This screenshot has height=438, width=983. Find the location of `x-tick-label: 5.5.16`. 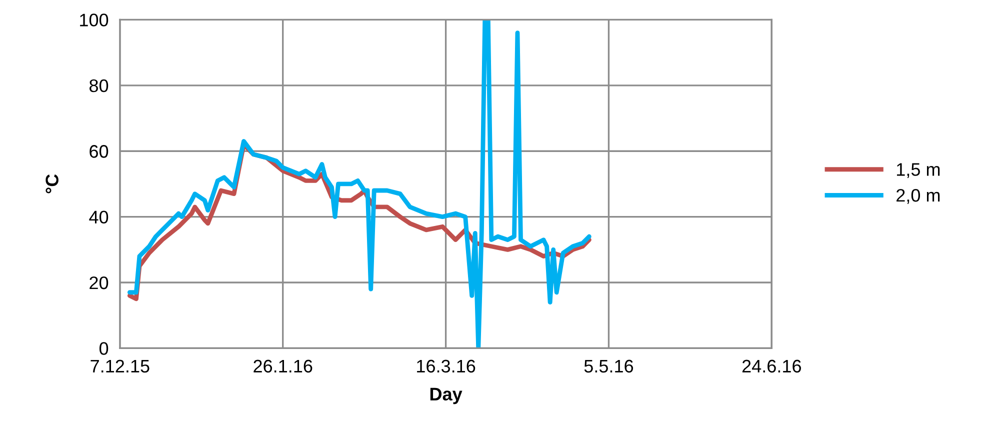

x-tick-label: 5.5.16 is located at coordinates (609, 366).